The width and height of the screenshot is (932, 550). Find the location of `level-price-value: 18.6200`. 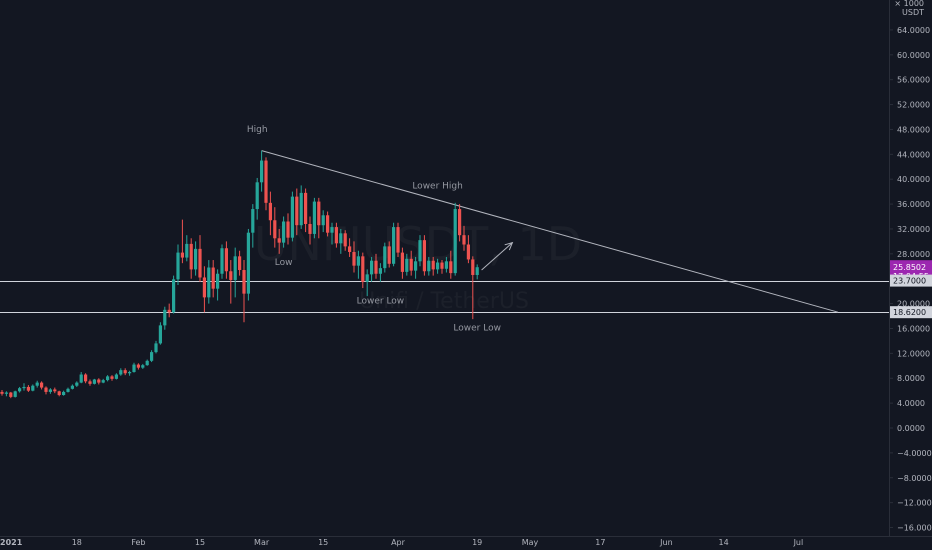

level-price-value: 18.6200 is located at coordinates (909, 312).